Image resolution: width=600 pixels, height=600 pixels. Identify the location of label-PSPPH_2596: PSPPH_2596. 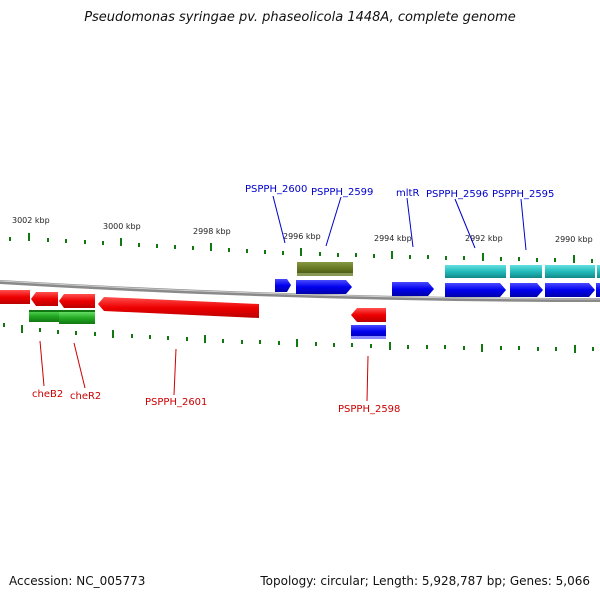
(457, 194).